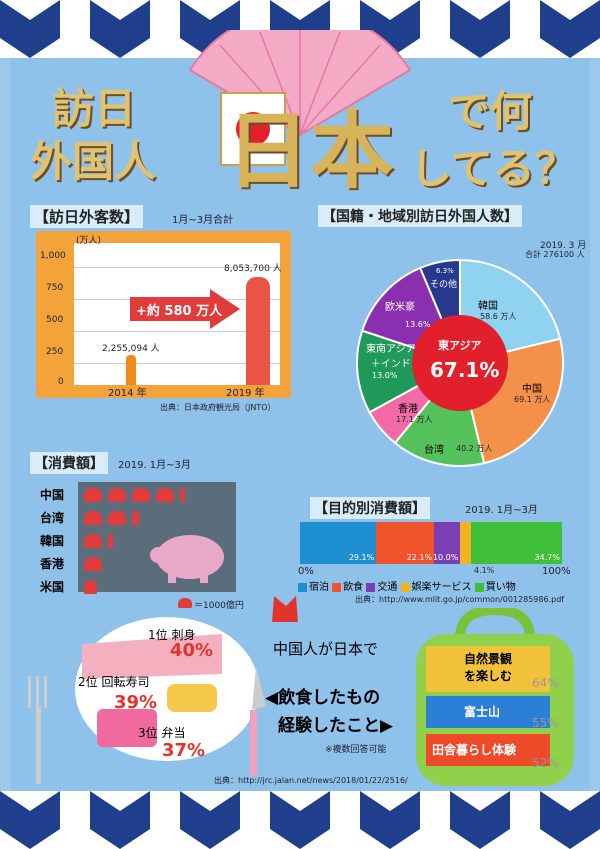 This screenshot has height=849, width=600. Describe the element at coordinates (323, 698) in the screenshot. I see `chinese-line1: ◀飲食したもの` at that location.